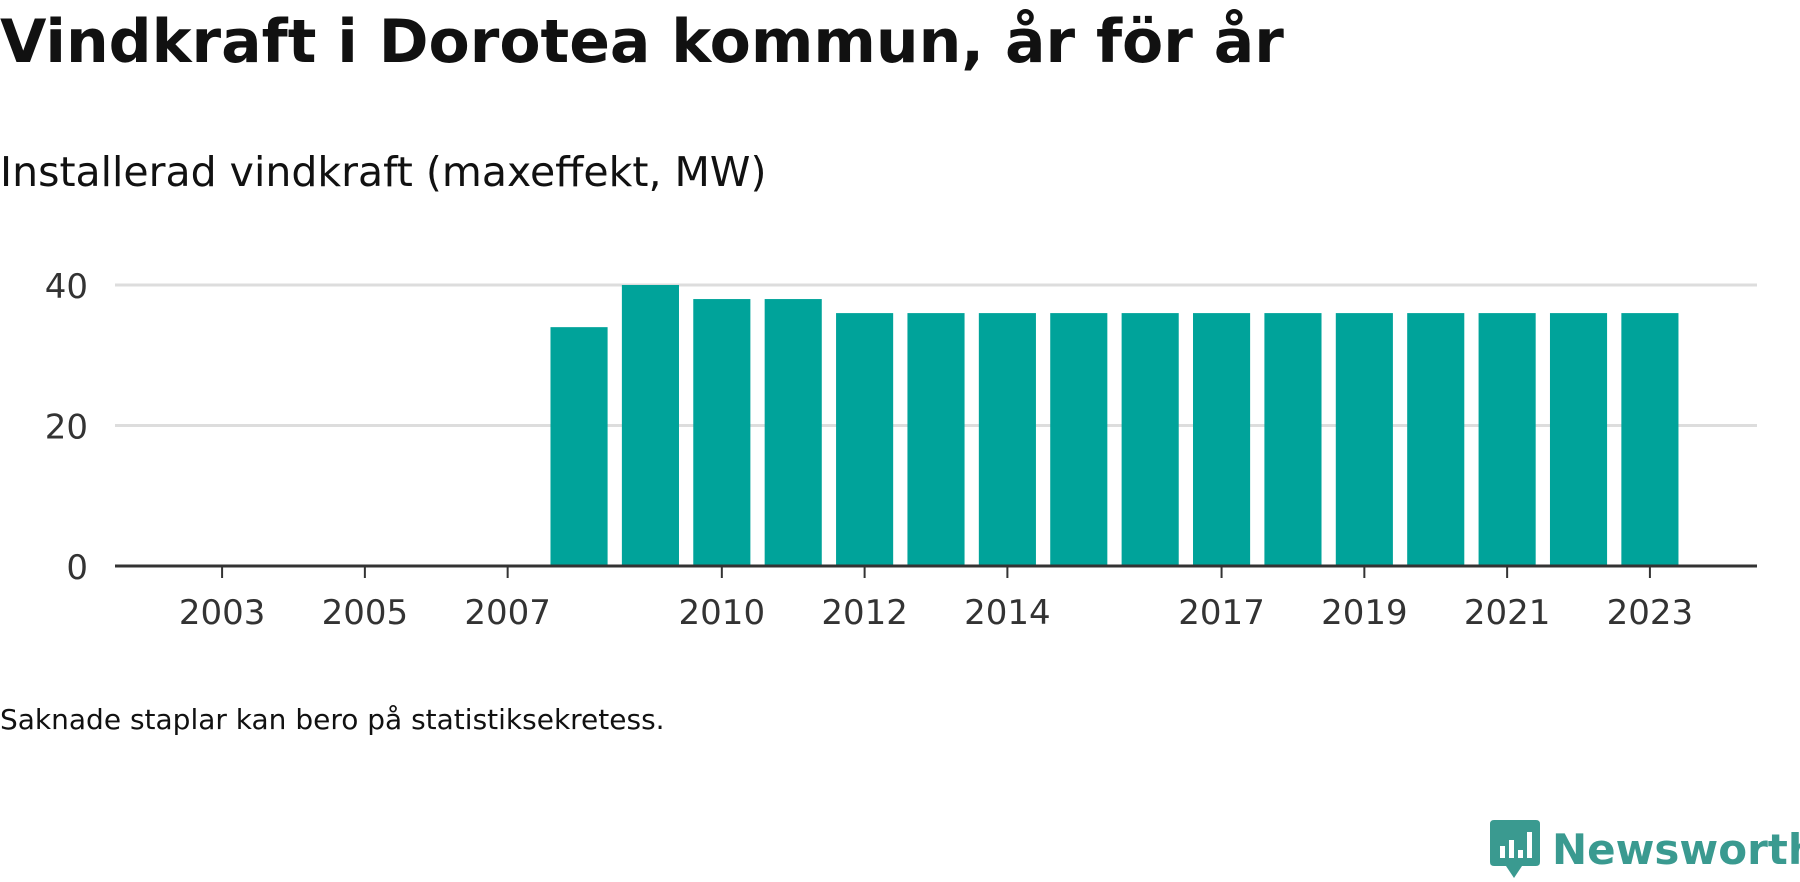  I want to click on brand-name: Newsworthy, so click(1676, 849).